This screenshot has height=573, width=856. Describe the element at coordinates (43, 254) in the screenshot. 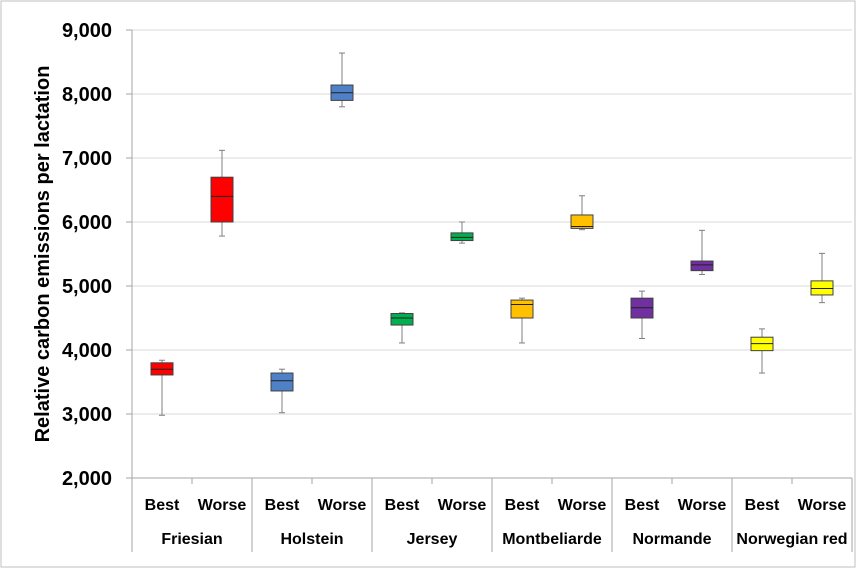

I see `y-axis-label: Relative carbon emissions per lactation` at that location.